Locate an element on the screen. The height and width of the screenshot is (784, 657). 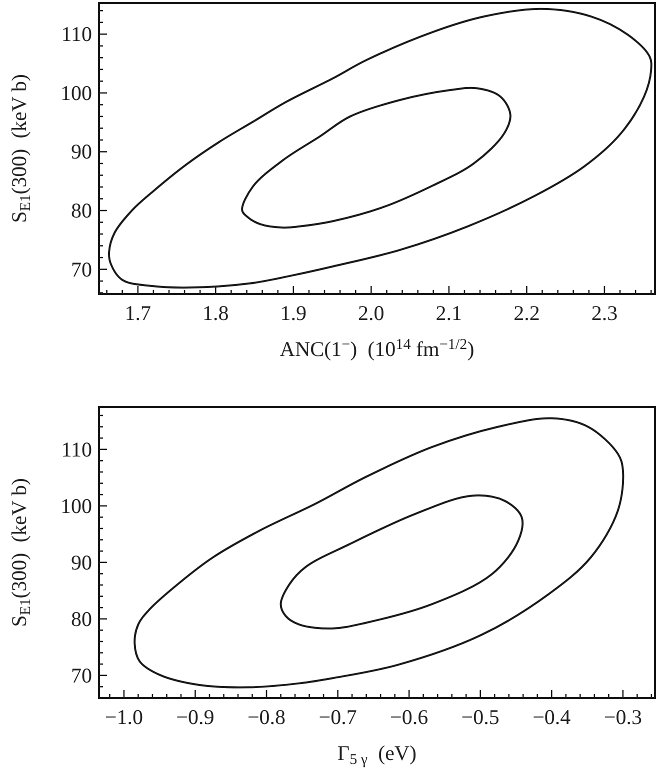
x-tick-label: 1.9 is located at coordinates (293, 313).